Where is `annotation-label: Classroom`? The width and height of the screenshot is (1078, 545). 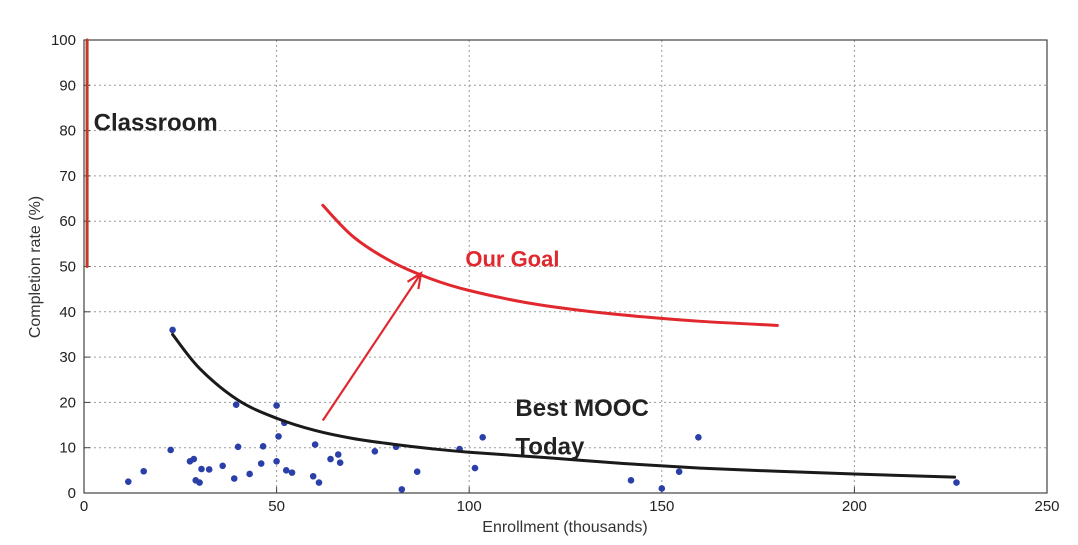
annotation-label: Classroom is located at coordinates (156, 123).